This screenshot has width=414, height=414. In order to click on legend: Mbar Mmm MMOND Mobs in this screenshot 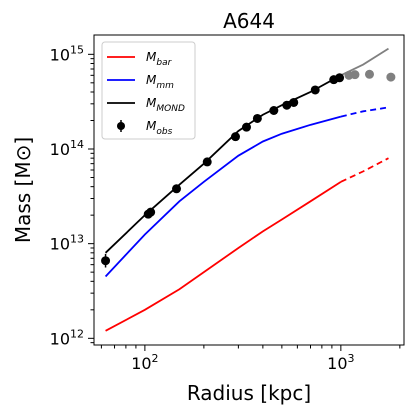, I will do `click(148, 90)`.